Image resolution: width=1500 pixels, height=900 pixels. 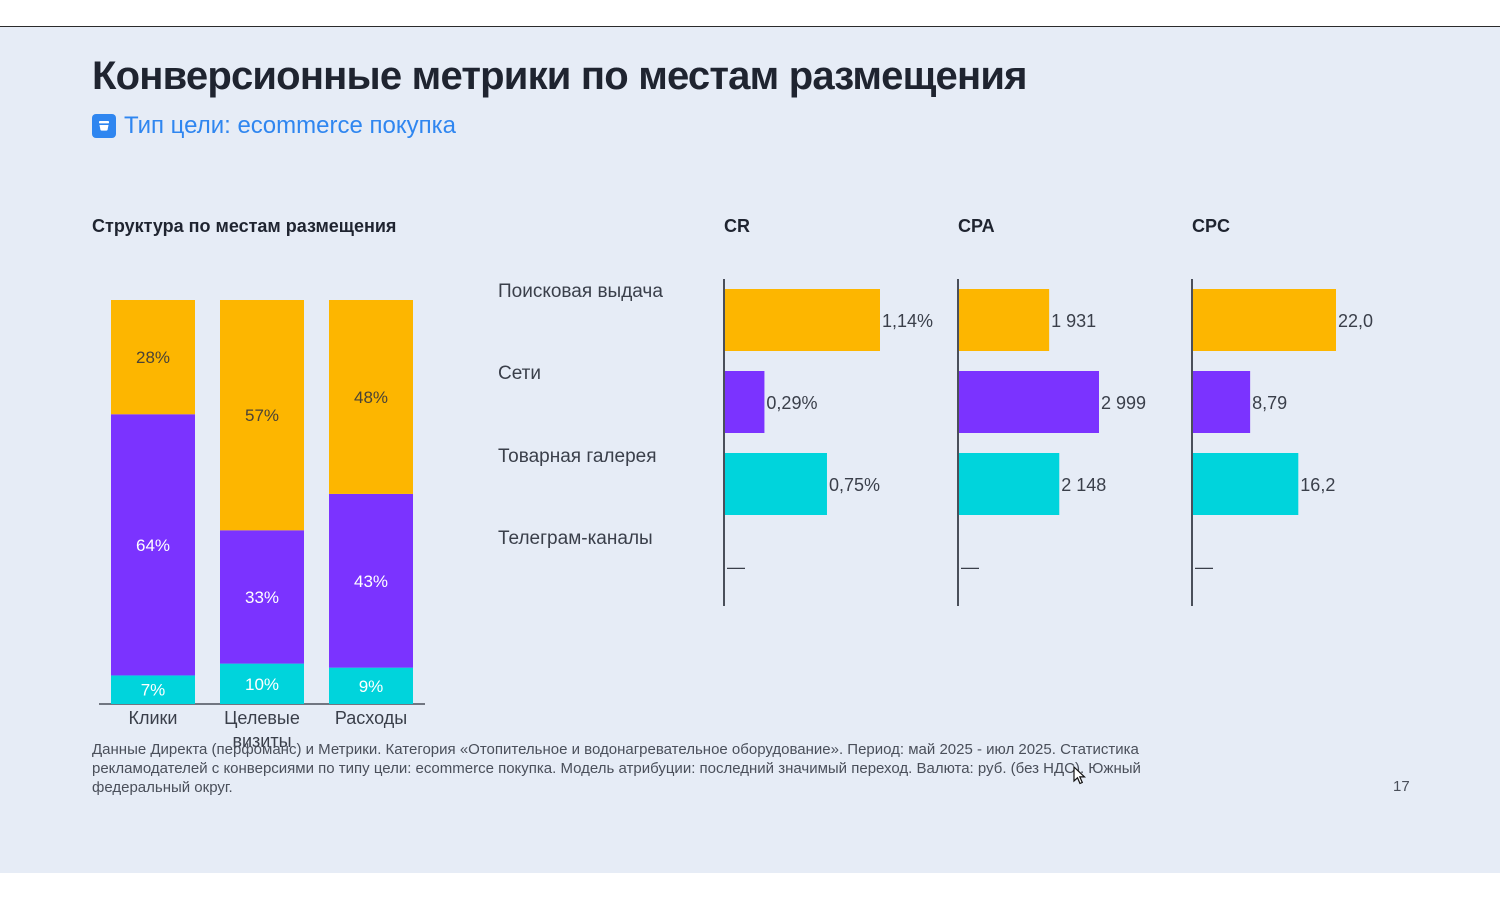 I want to click on stacked-bar-label: 57%, so click(x=262, y=415).